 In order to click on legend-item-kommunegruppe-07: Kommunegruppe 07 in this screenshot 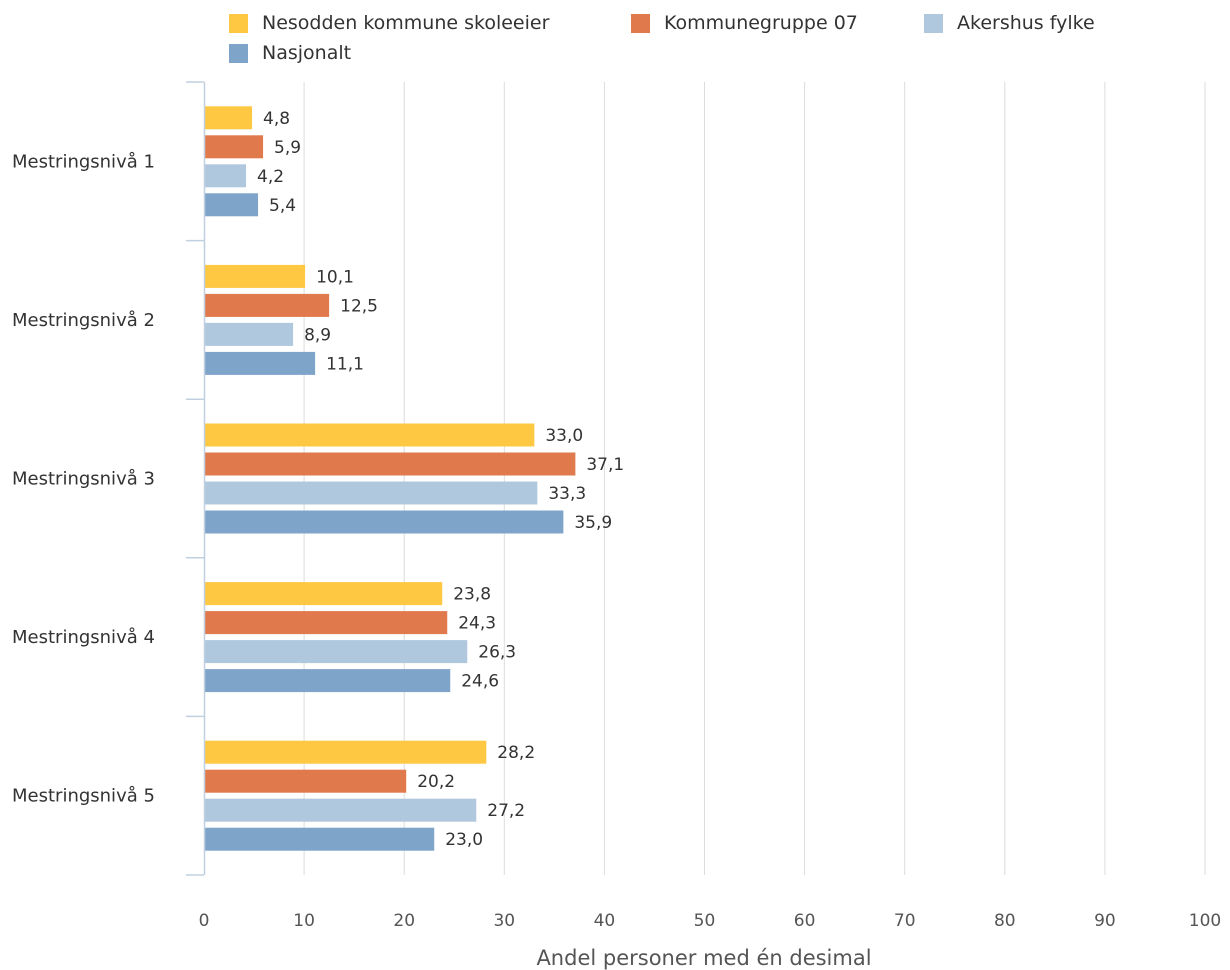, I will do `click(744, 23)`.